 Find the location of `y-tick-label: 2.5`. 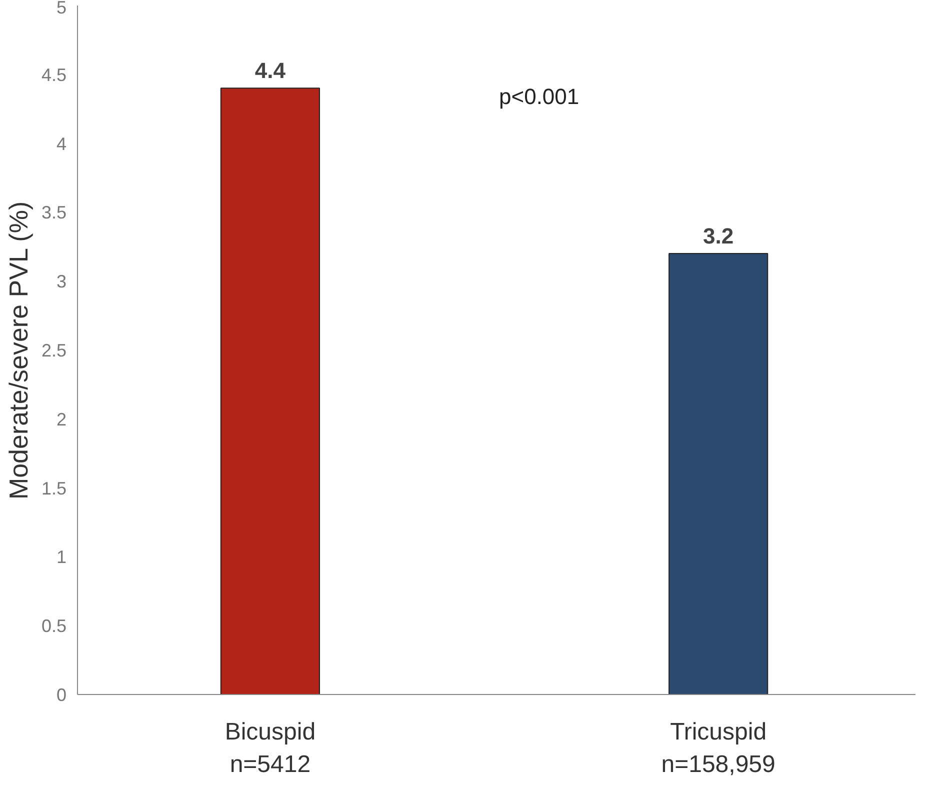

y-tick-label: 2.5 is located at coordinates (54, 350).